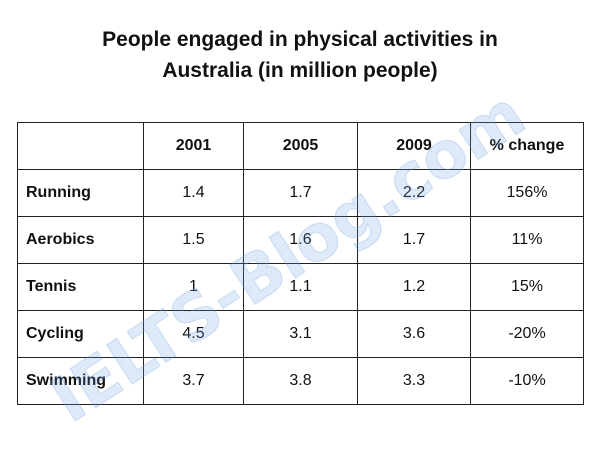 Image resolution: width=600 pixels, height=450 pixels. What do you see at coordinates (193, 287) in the screenshot?
I see `table-cell: 1` at bounding box center [193, 287].